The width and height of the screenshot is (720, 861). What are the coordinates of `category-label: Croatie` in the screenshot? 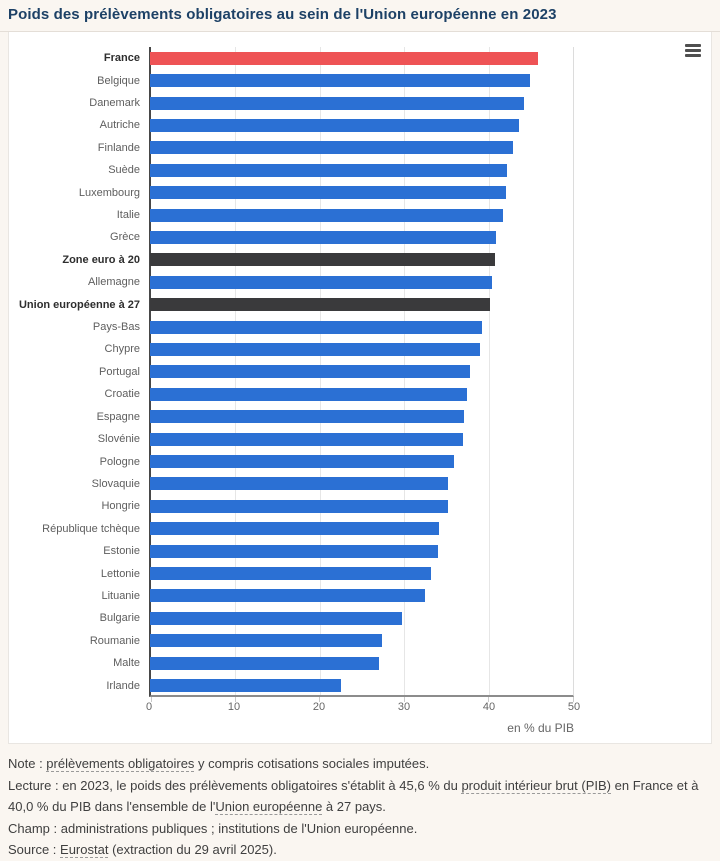 It's located at (122, 394).